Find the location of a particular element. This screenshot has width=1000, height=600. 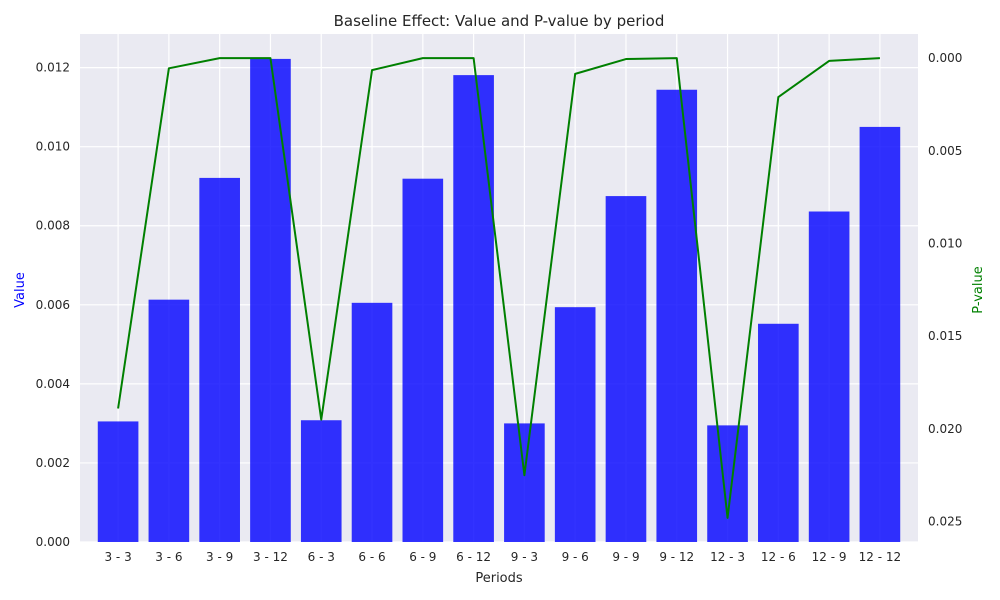

y2-axis-label: P-value is located at coordinates (978, 289).